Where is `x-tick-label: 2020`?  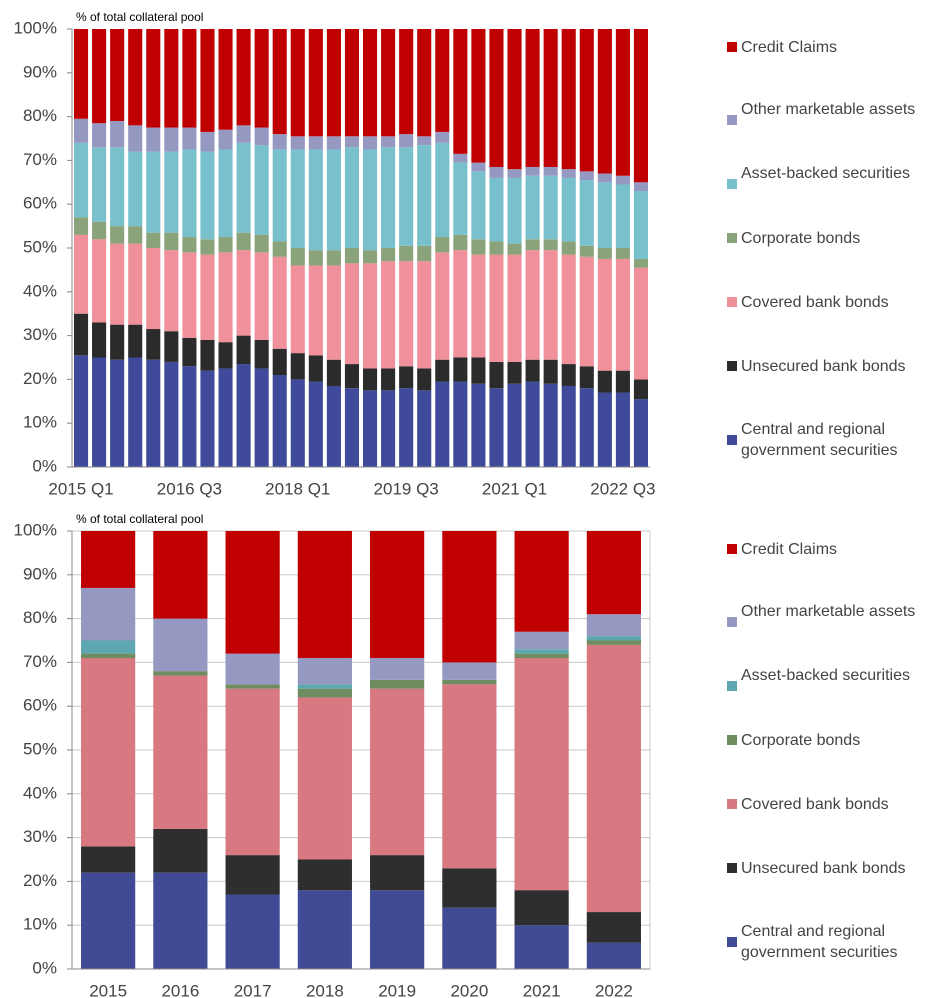 x-tick-label: 2020 is located at coordinates (469, 989).